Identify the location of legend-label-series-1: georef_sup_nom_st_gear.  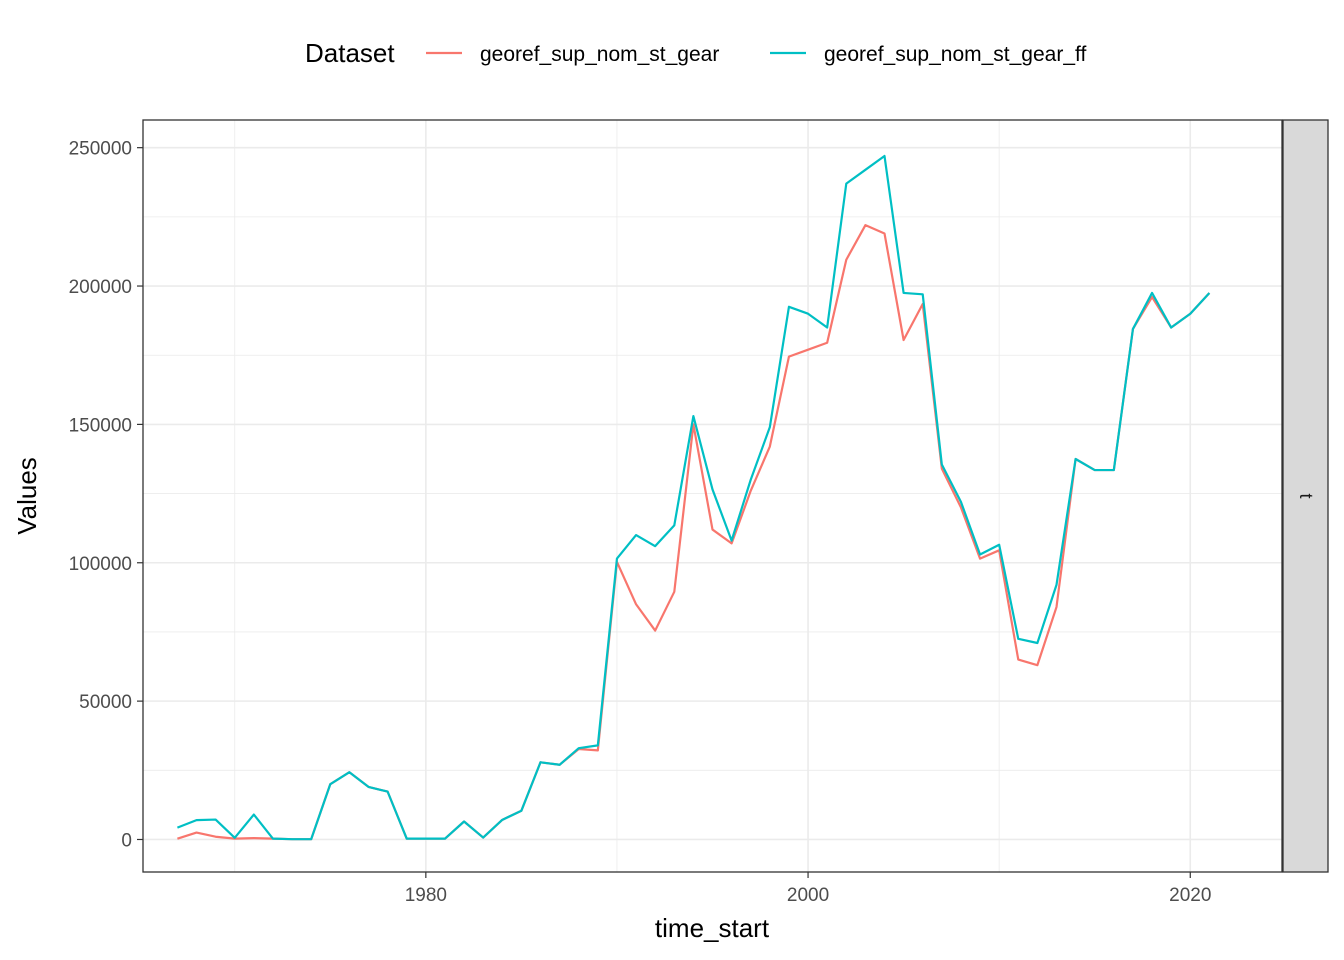
(599, 54).